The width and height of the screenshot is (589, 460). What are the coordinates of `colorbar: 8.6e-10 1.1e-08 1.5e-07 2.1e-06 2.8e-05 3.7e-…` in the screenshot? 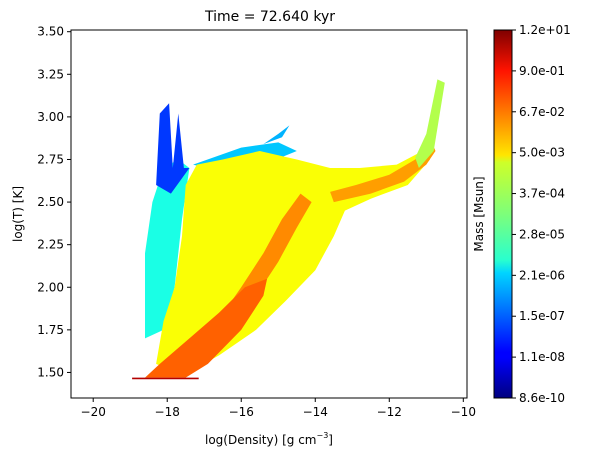 It's located at (521, 214).